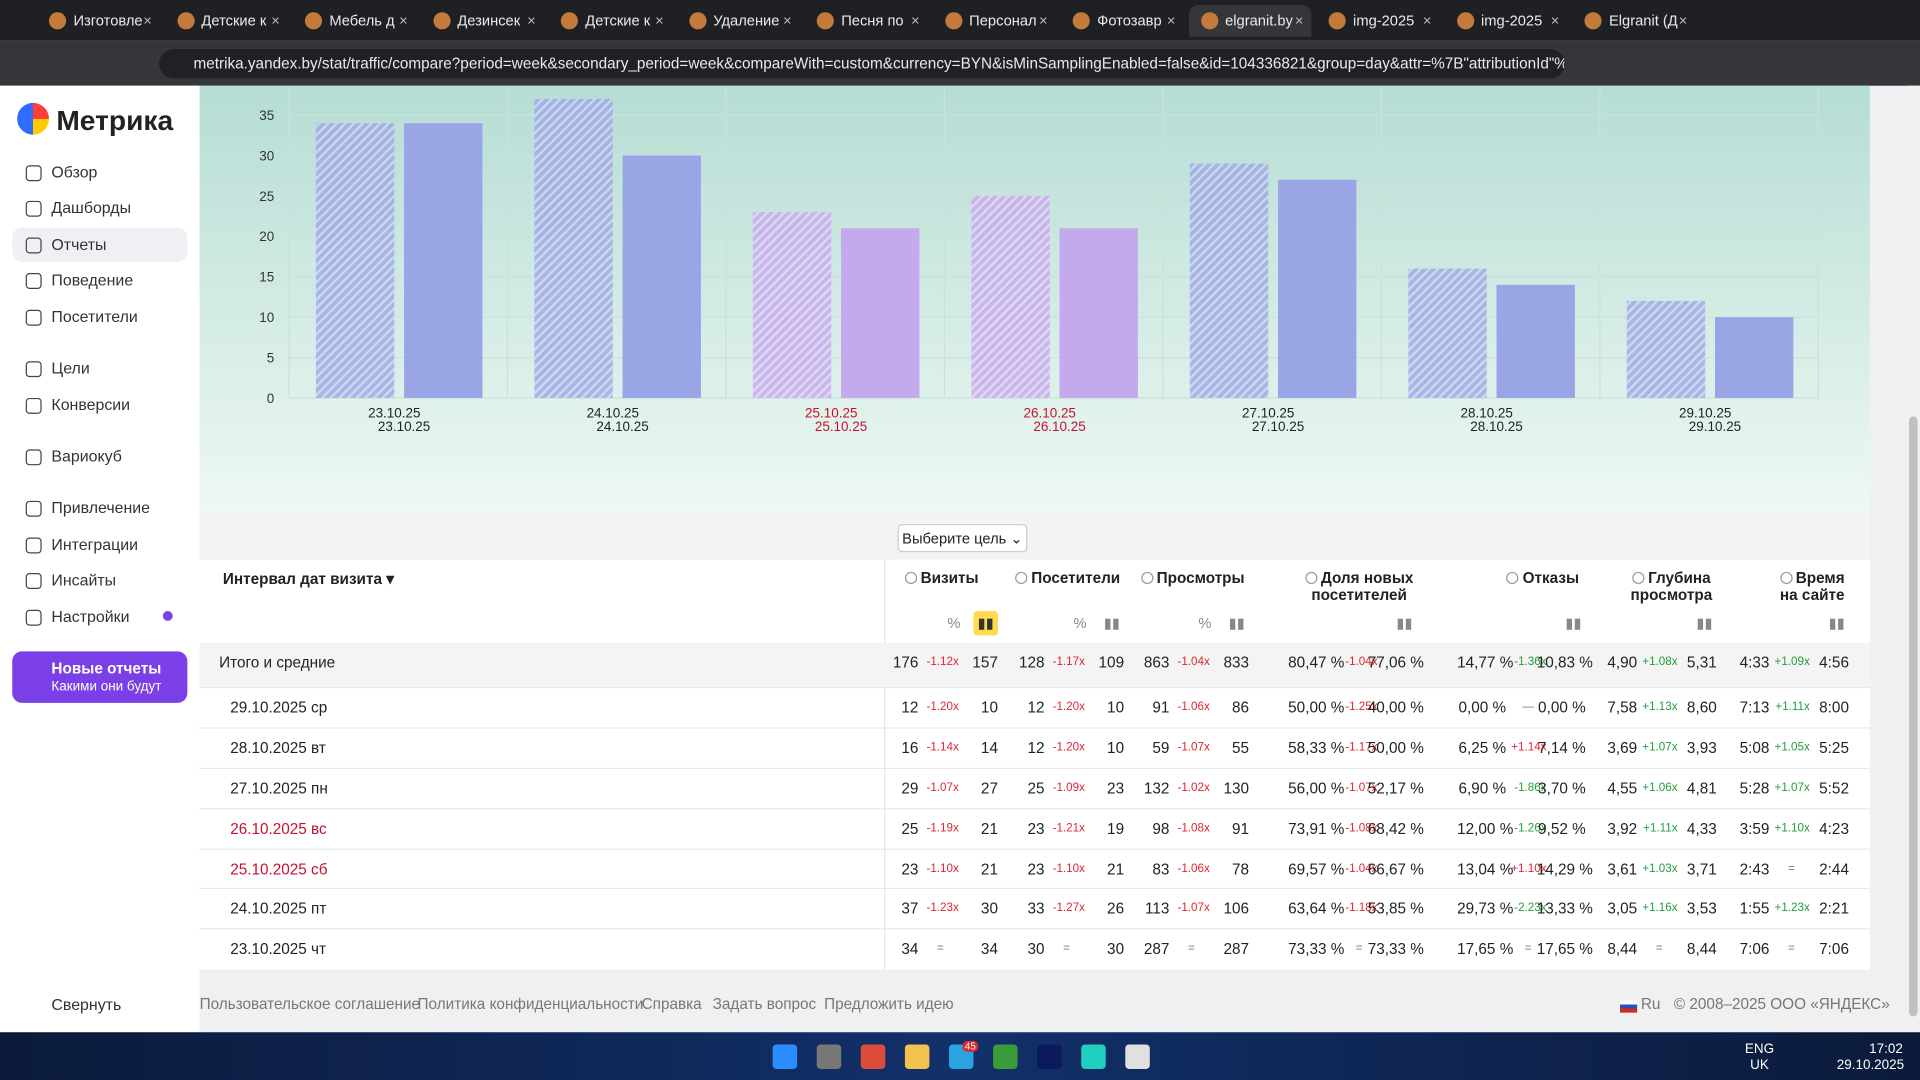  What do you see at coordinates (99, 508) in the screenshot?
I see `nav-item: Привлечение` at bounding box center [99, 508].